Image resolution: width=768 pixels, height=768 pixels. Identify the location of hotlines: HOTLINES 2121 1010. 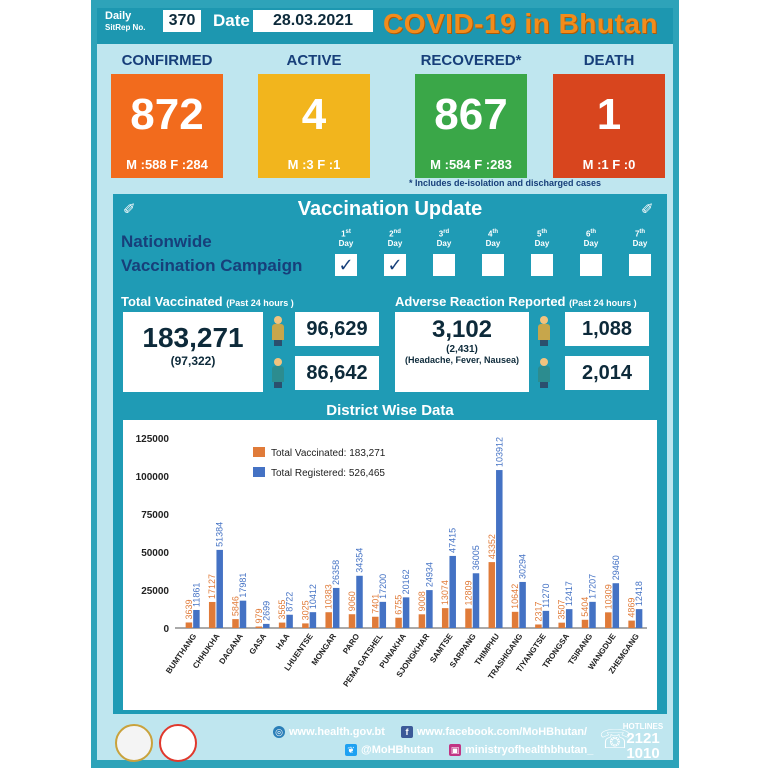
(643, 741).